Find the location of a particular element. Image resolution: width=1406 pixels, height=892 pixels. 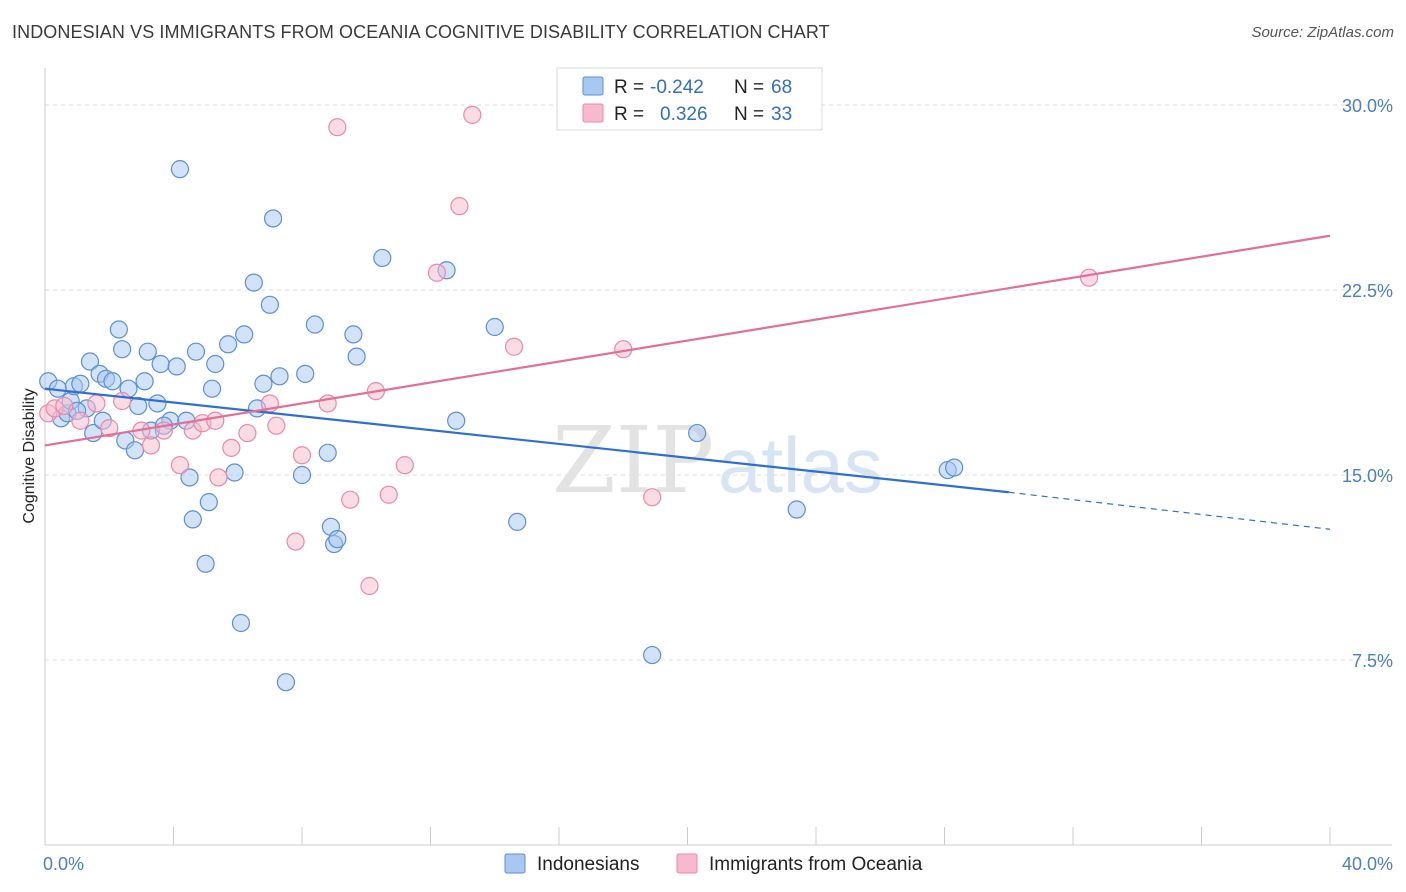

x-tick-labels: 0.0% 40.0% is located at coordinates (718, 864).